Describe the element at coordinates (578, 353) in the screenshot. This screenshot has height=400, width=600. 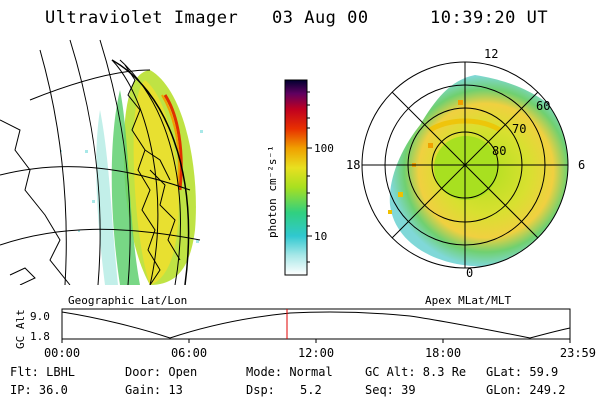
I see `xtick-2359: 23:59` at that location.